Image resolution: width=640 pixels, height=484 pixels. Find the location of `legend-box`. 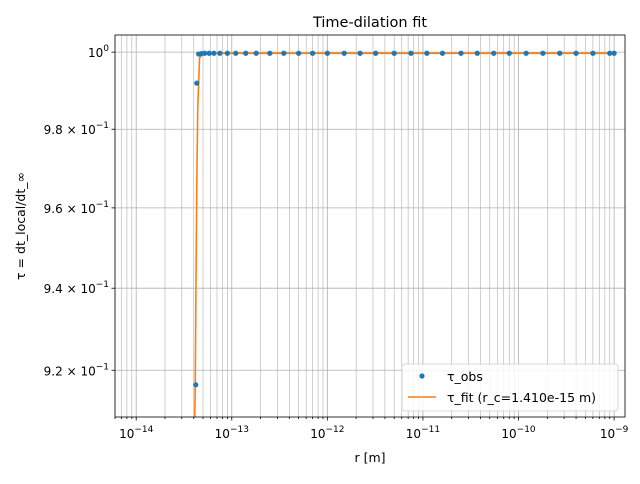

legend-box is located at coordinates (510, 387).